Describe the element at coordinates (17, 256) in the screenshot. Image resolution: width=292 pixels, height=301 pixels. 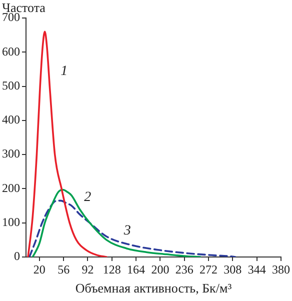
I see `y-tick-label: 0` at that location.